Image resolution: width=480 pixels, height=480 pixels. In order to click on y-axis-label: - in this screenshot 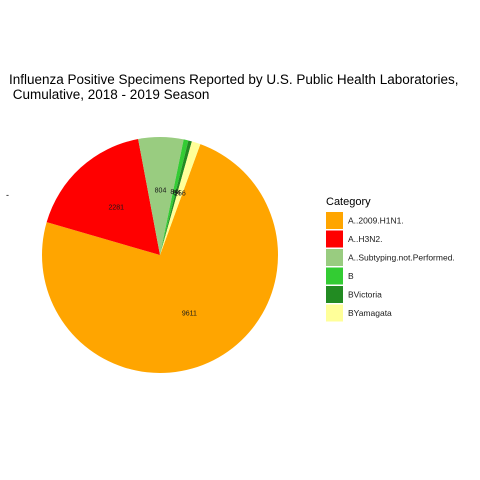, I will do `click(7, 195)`.